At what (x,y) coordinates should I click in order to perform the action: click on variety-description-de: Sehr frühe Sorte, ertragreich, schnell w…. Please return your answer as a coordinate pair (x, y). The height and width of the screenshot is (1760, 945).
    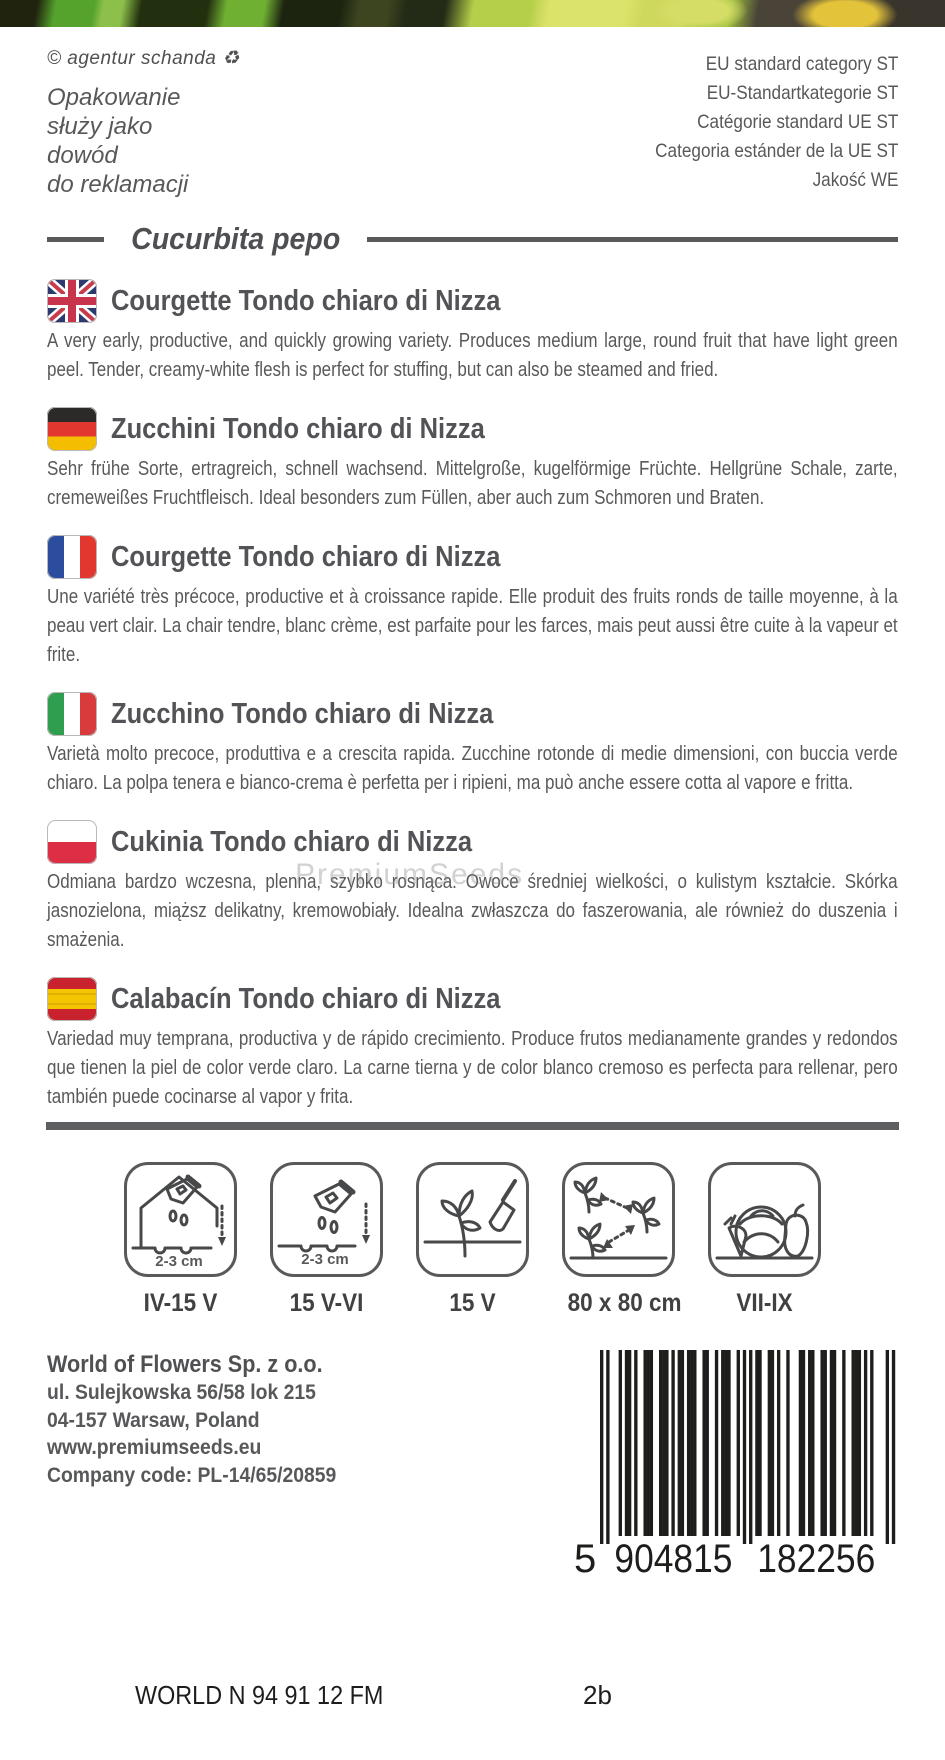
    Looking at the image, I should click on (472, 483).